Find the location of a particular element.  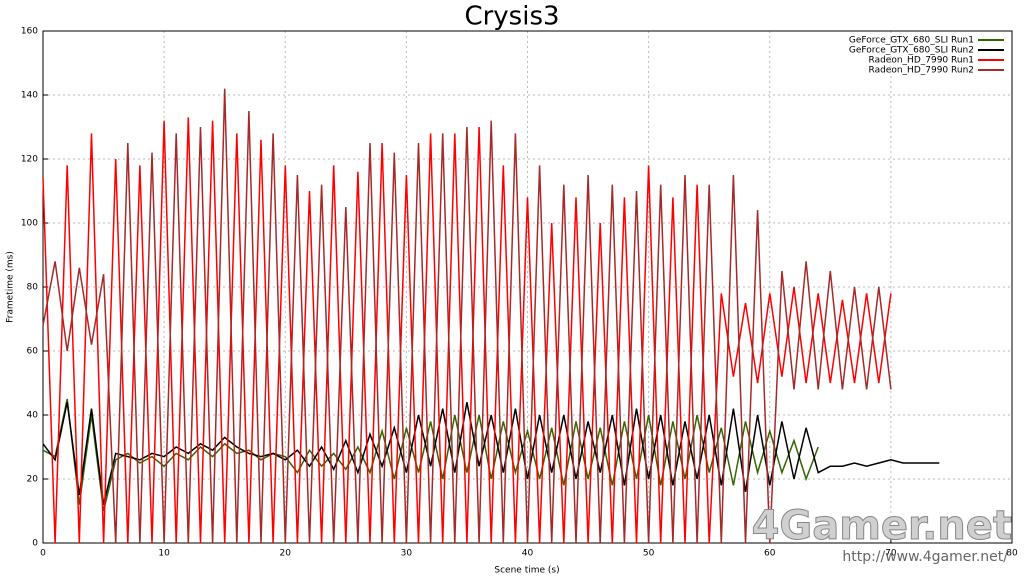

y-tick-label: 60 is located at coordinates (33, 352).